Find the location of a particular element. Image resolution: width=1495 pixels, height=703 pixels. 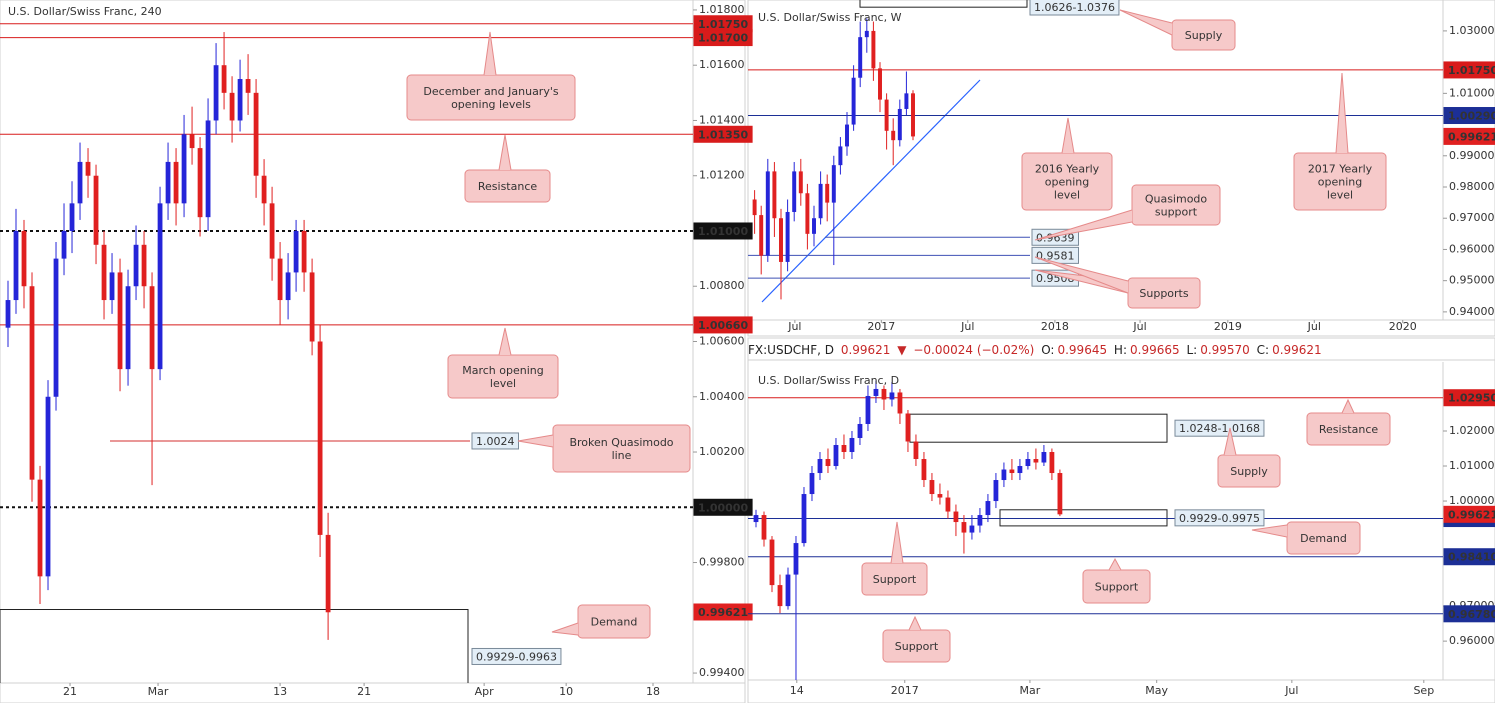

axis-level-label: 1.00290 is located at coordinates (1471, 116).